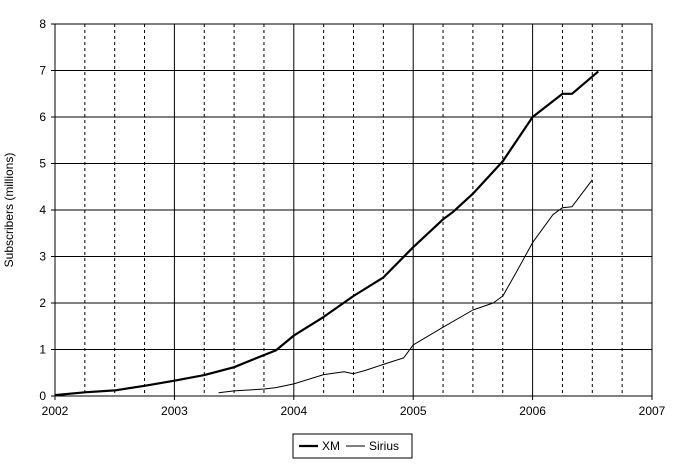 The image size is (680, 470). Describe the element at coordinates (42, 117) in the screenshot. I see `y-tick-label: 6` at that location.